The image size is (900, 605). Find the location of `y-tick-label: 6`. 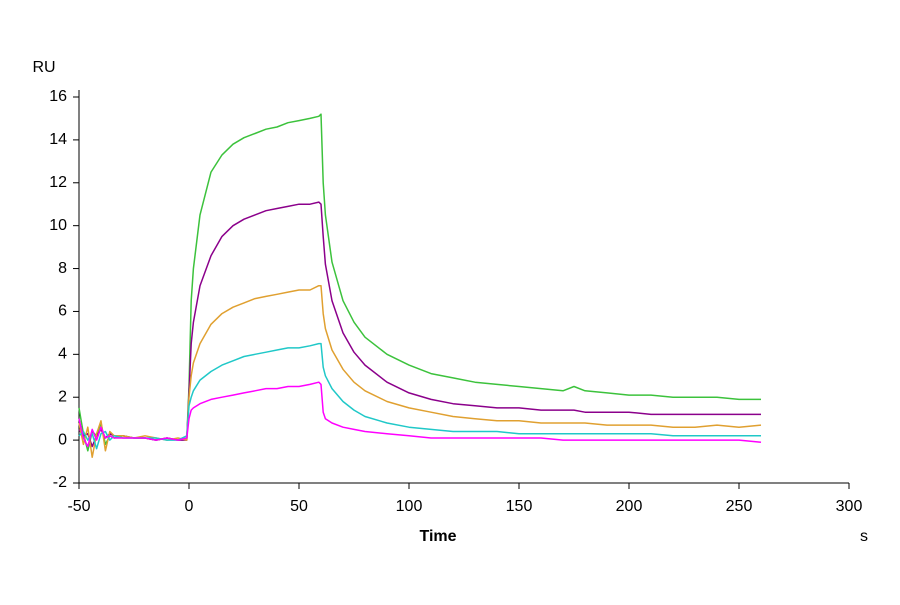

y-tick-label: 6 is located at coordinates (62, 311).